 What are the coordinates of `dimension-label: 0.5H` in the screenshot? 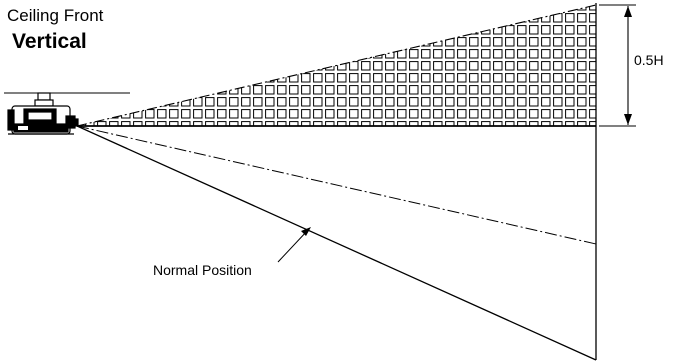 It's located at (649, 60).